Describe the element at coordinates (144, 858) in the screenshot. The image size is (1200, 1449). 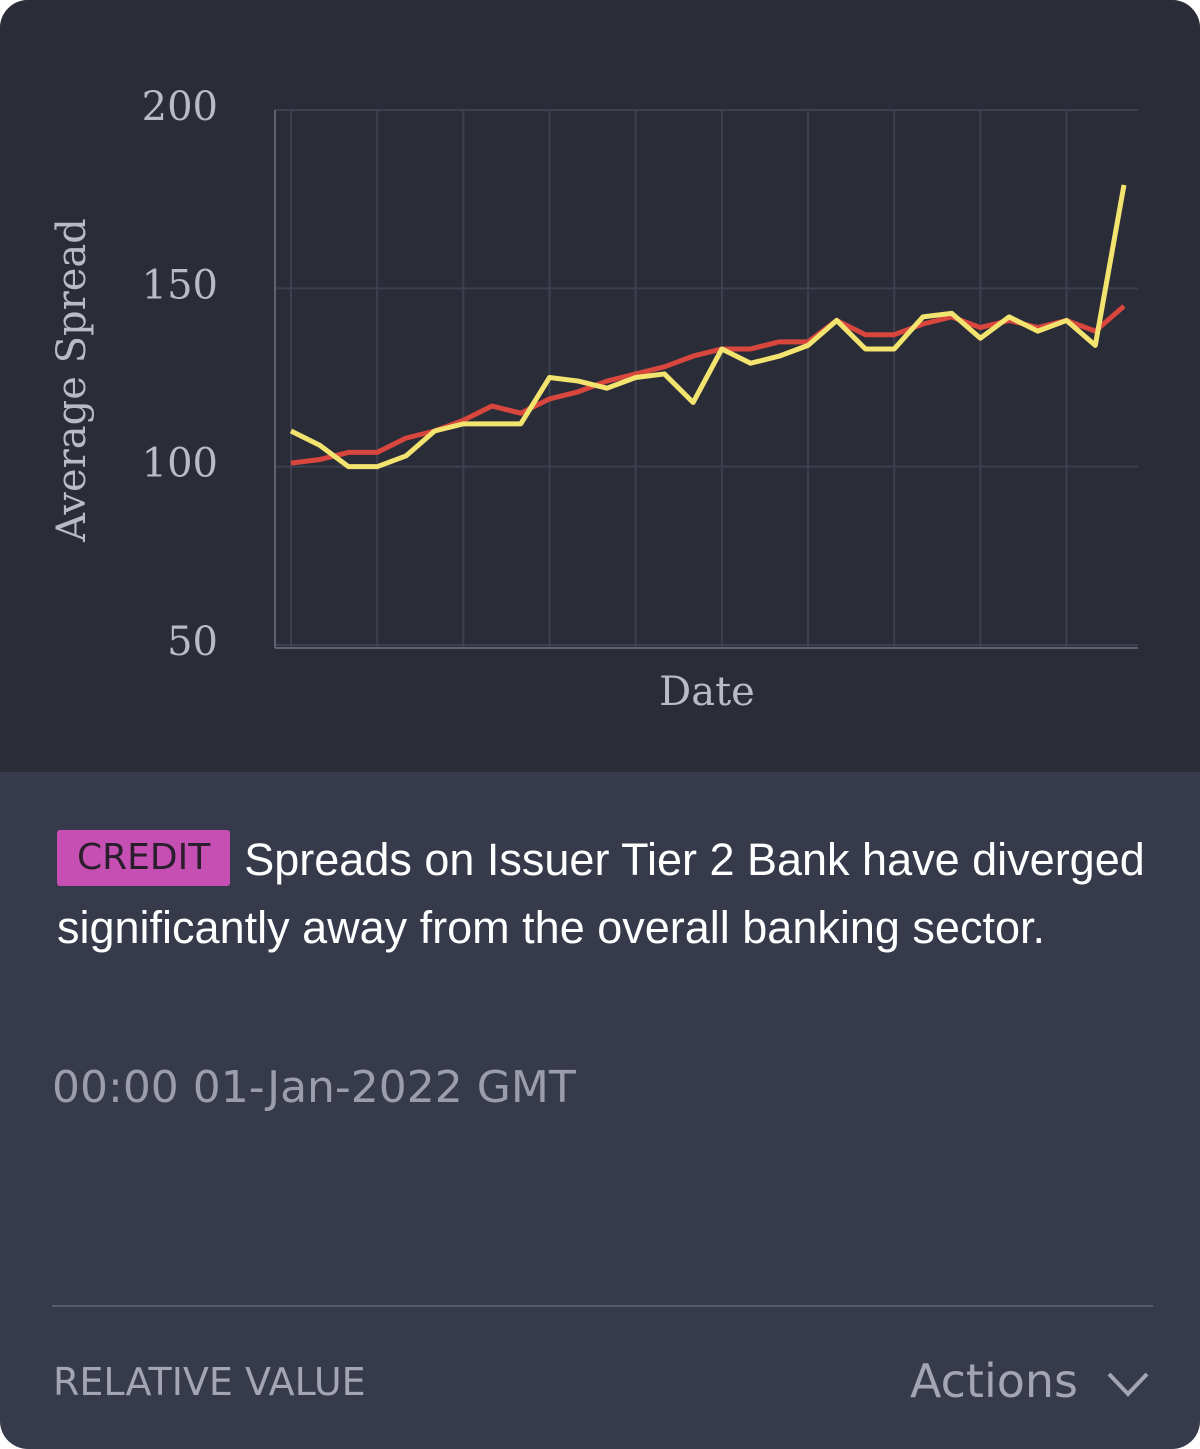
I see `tag: CREDIT` at that location.